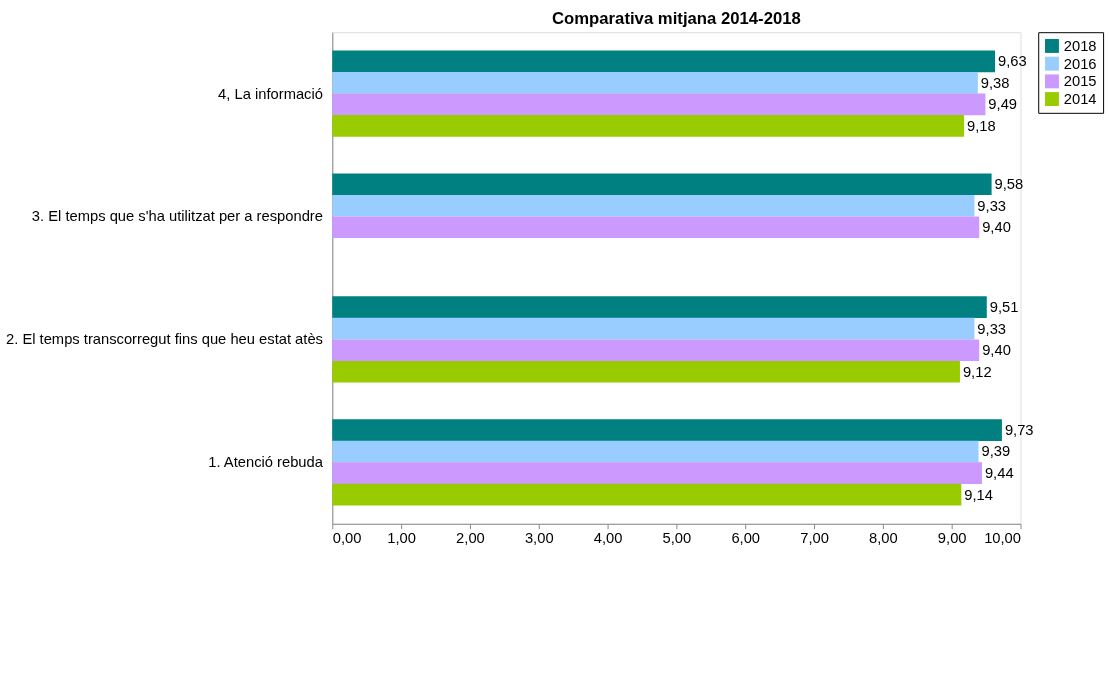 This screenshot has width=1109, height=675. I want to click on x-tick-label: 2,00, so click(470, 537).